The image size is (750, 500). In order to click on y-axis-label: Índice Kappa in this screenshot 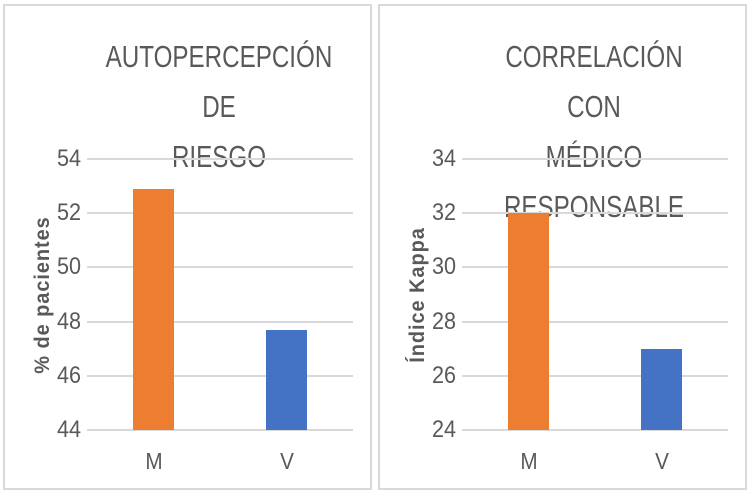, I will do `click(417, 294)`.